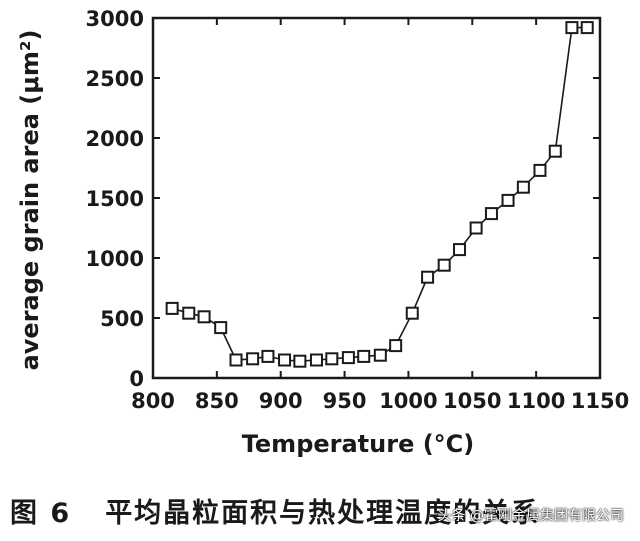 Image resolution: width=640 pixels, height=541 pixels. What do you see at coordinates (530, 516) in the screenshot?
I see `watermark: 头条 @霍刚金属集团有限公司` at bounding box center [530, 516].